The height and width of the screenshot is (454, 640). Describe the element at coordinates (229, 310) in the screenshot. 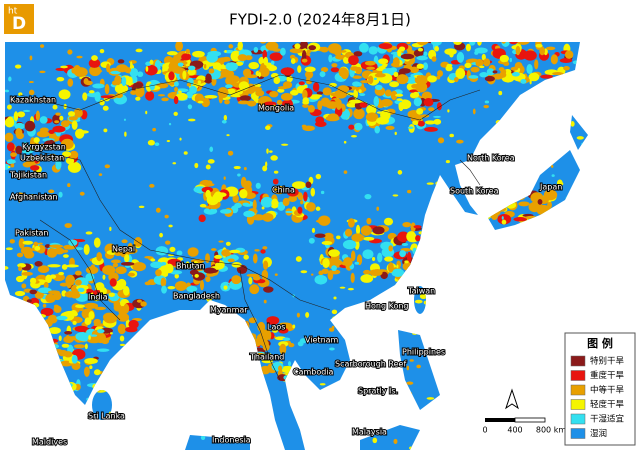

I see `place-label: Myanmar` at that location.